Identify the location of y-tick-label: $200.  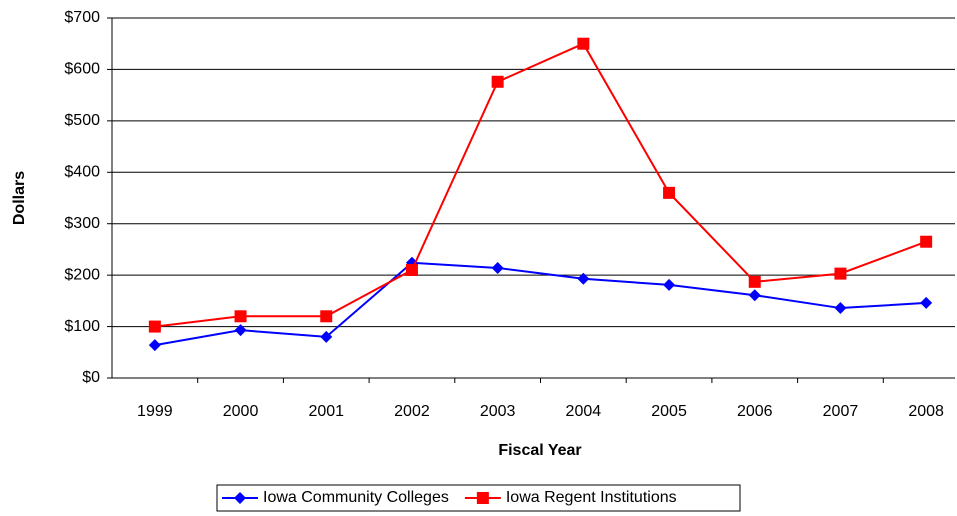
(82, 274).